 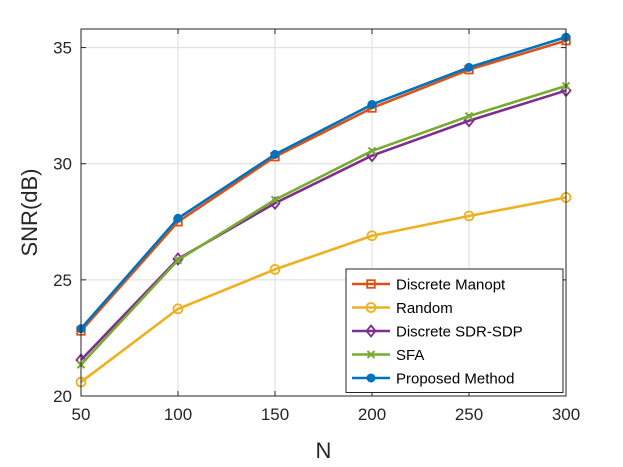 I want to click on legend-label-discrete-manopt: Discrete Manopt, so click(x=451, y=285).